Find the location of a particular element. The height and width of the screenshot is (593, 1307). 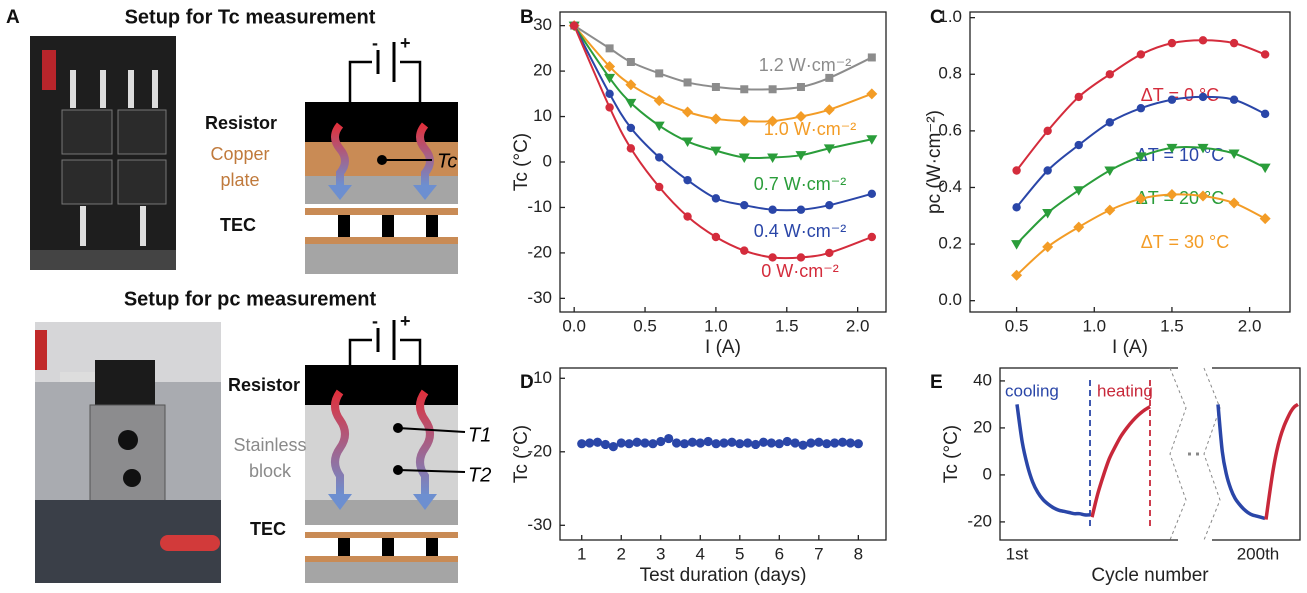

t2-label: T2 is located at coordinates (479, 475).